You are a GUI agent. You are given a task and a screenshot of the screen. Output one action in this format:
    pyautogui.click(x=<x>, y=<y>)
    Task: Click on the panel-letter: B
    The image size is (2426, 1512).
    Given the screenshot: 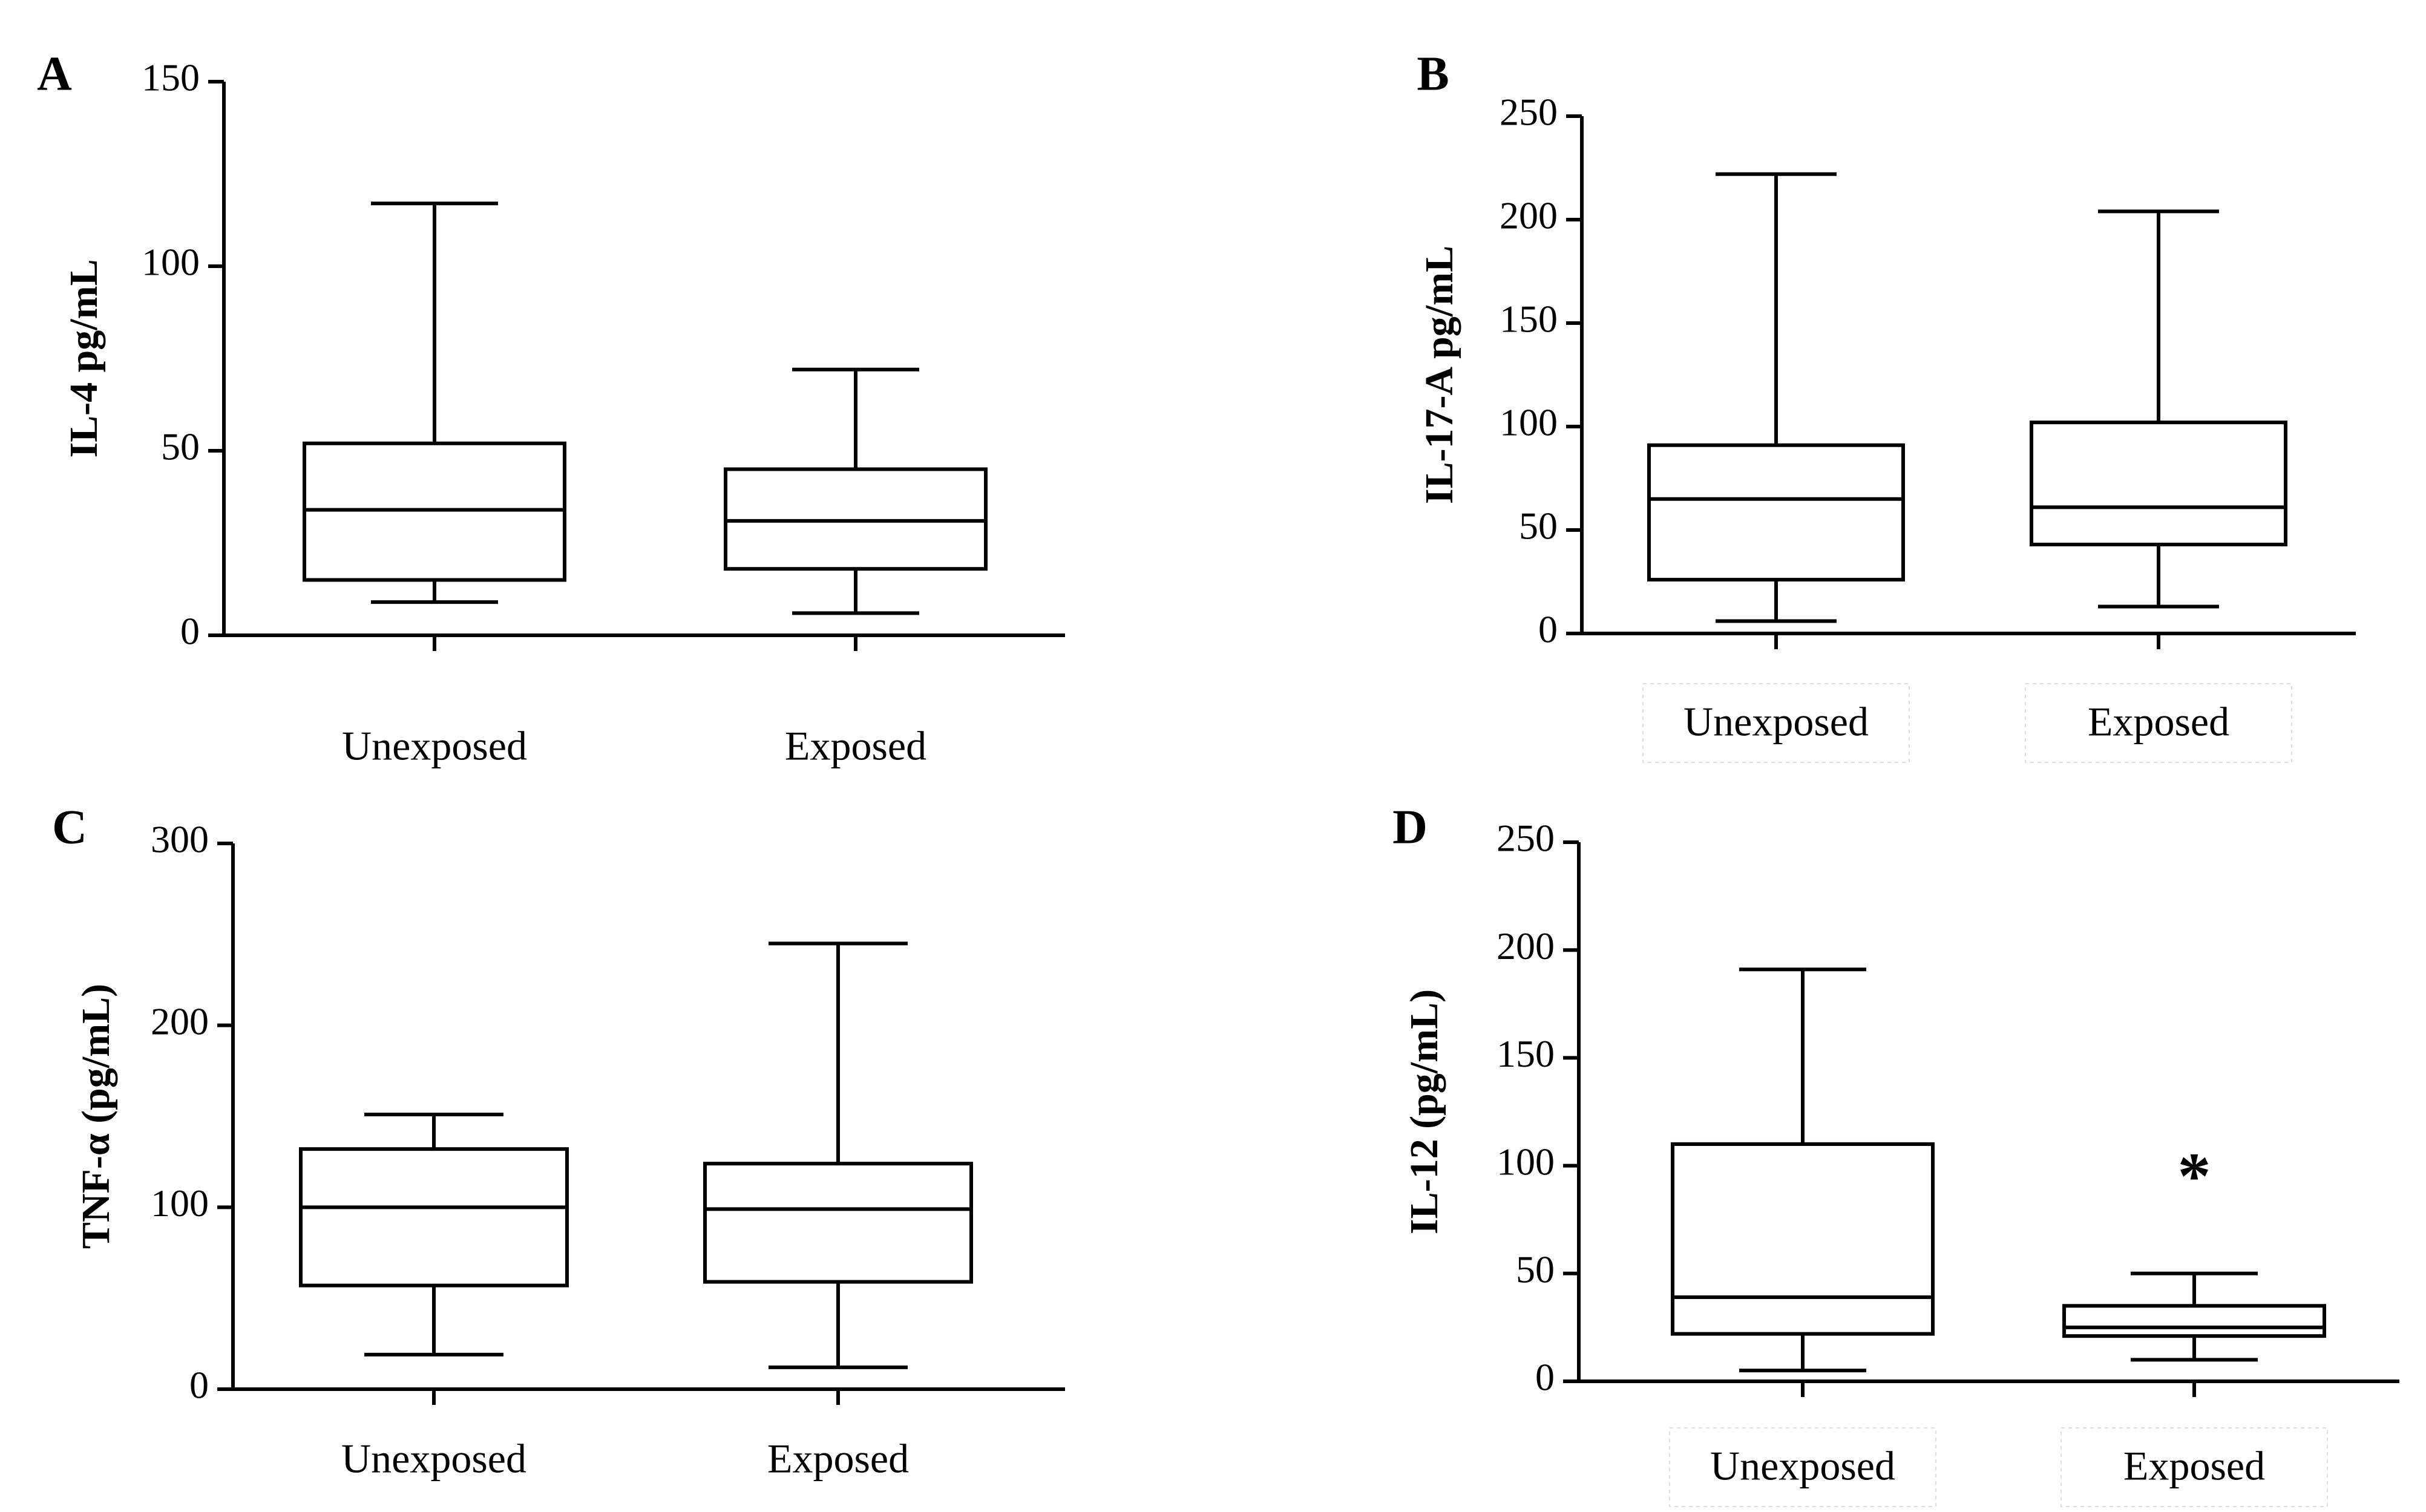 What is the action you would take?
    pyautogui.click(x=1433, y=73)
    